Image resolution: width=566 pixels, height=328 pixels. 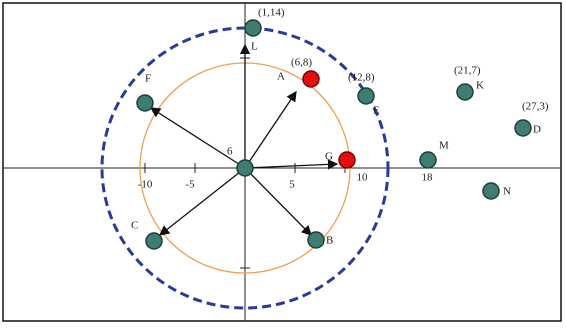 What do you see at coordinates (361, 78) in the screenshot?
I see `coord-label: (12,8)` at bounding box center [361, 78].